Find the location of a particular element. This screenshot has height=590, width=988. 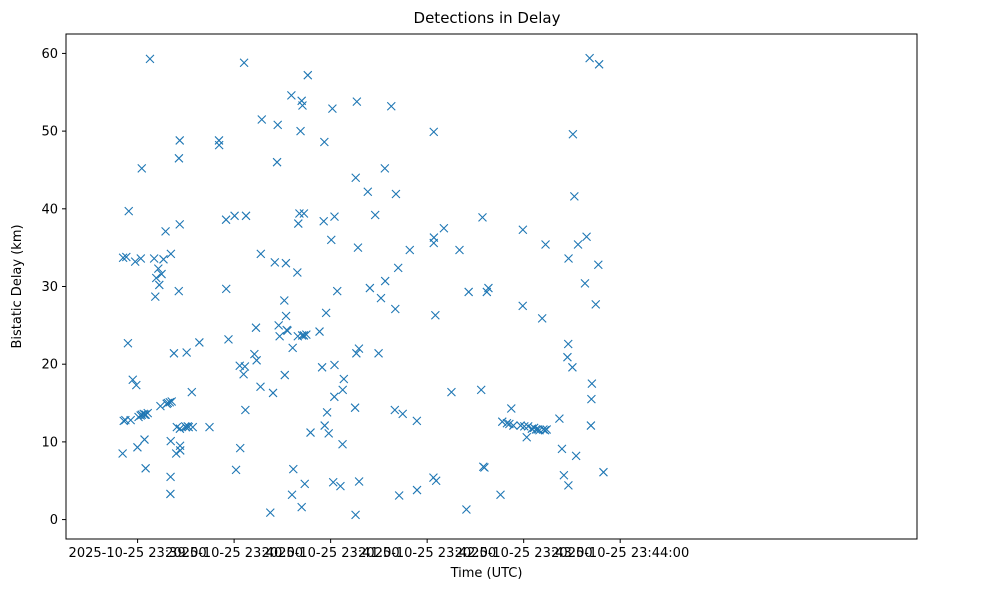

x-tick-label: 2025-10-25 23:43:00 is located at coordinates (524, 553).